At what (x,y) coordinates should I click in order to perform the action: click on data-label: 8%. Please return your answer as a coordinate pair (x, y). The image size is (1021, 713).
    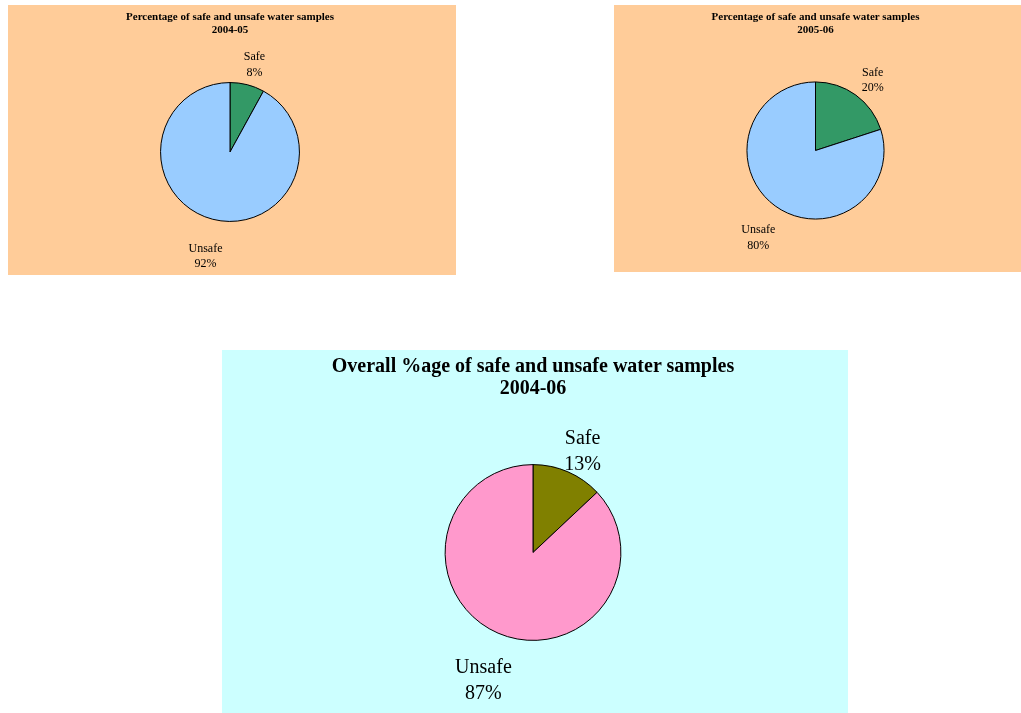
    Looking at the image, I should click on (254, 72).